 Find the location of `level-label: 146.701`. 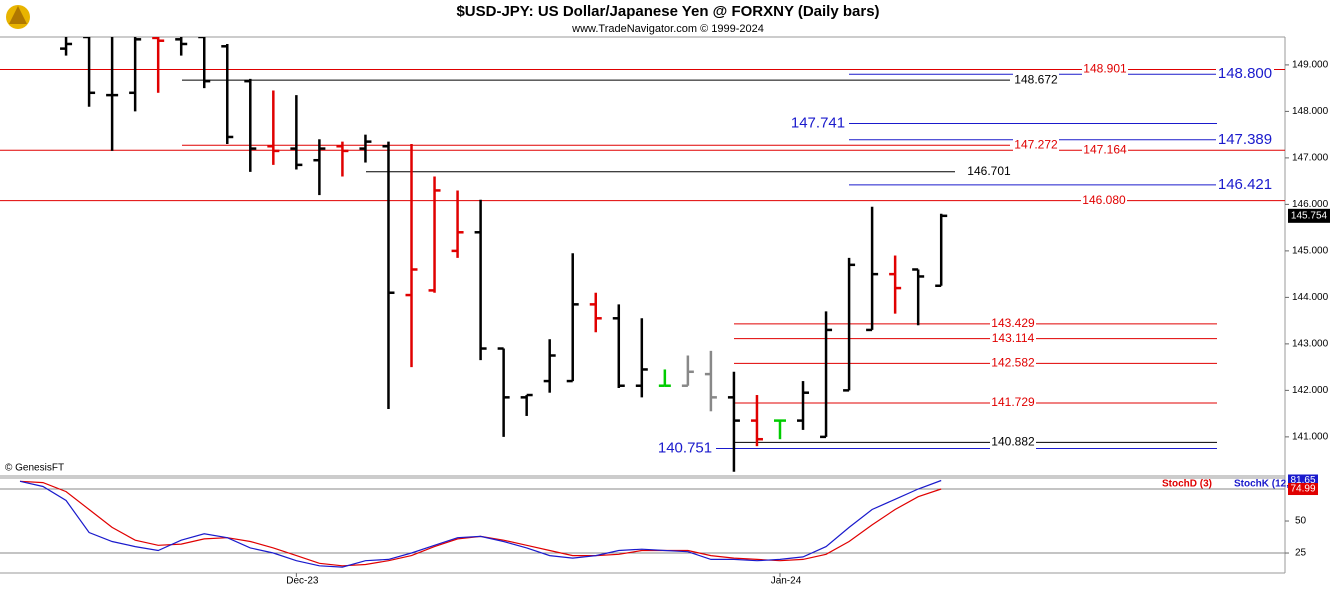

level-label: 146.701 is located at coordinates (989, 171).